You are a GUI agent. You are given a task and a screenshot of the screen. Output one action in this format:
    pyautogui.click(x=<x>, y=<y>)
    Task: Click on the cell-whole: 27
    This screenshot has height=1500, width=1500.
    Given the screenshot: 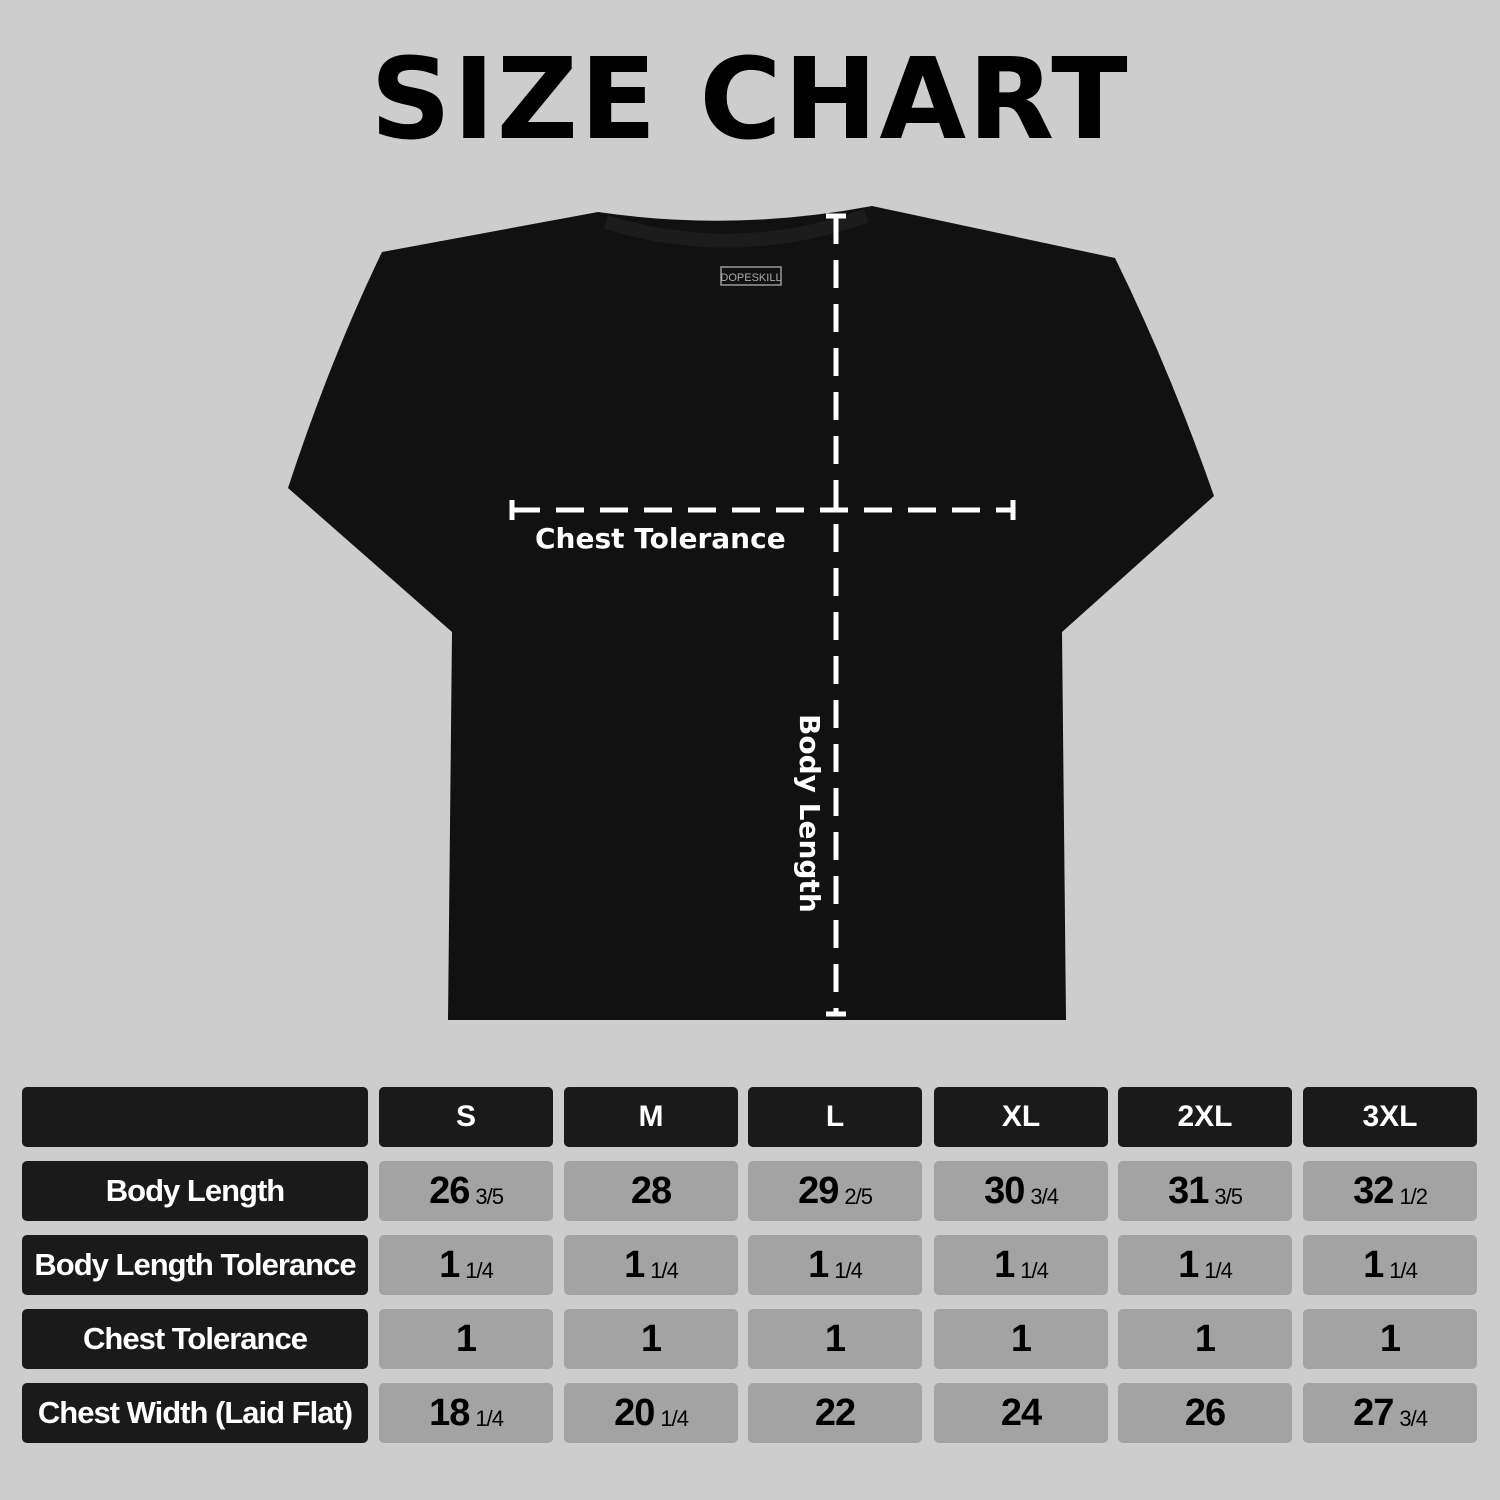 What is the action you would take?
    pyautogui.click(x=1373, y=1412)
    